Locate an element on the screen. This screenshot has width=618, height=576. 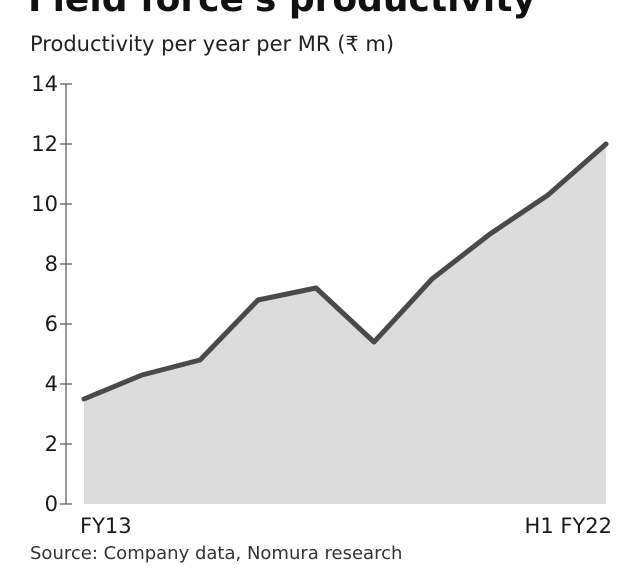
source-note: Source: Company data, Nomura research is located at coordinates (216, 553).